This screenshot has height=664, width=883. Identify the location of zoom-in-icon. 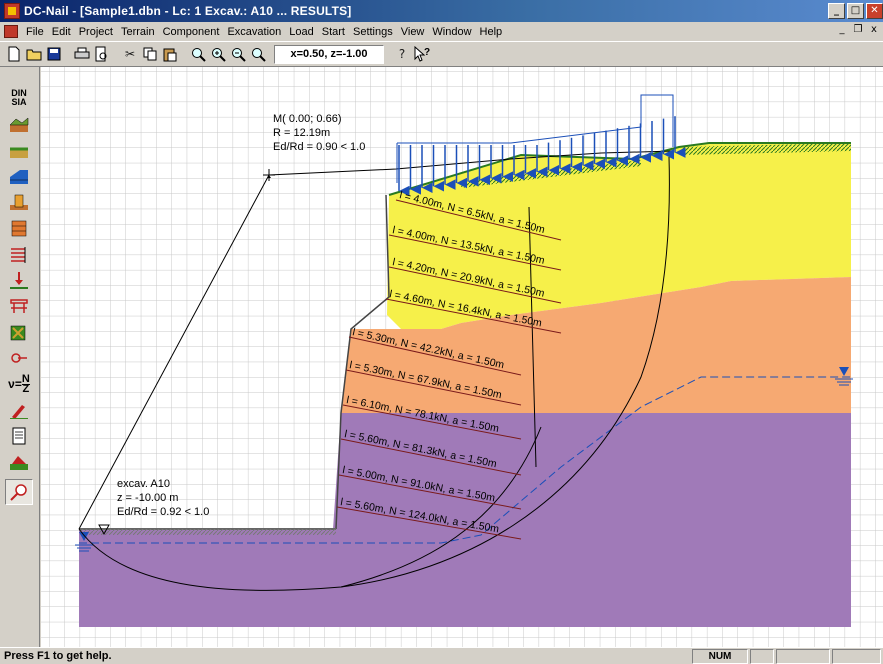
(218, 54).